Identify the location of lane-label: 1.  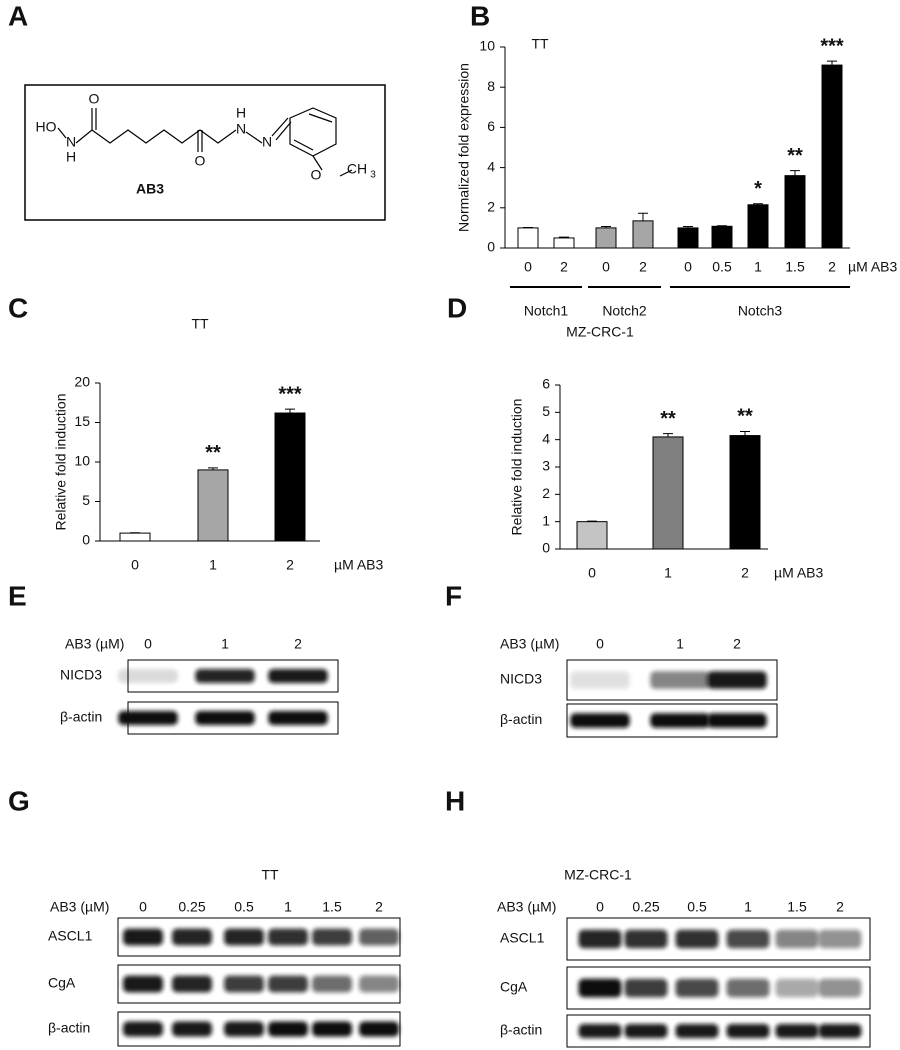
(680, 644).